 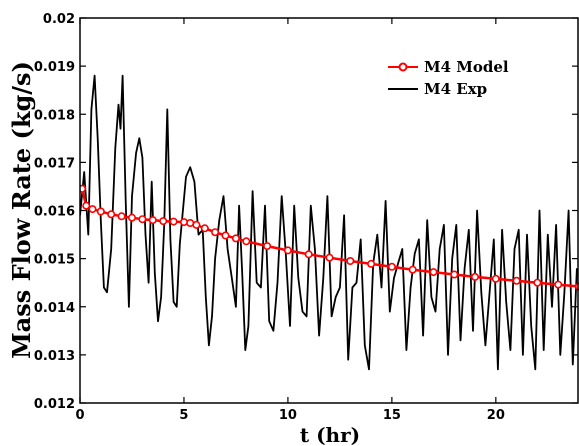 What do you see at coordinates (54, 404) in the screenshot?
I see `y-tick-label: 0.012` at bounding box center [54, 404].